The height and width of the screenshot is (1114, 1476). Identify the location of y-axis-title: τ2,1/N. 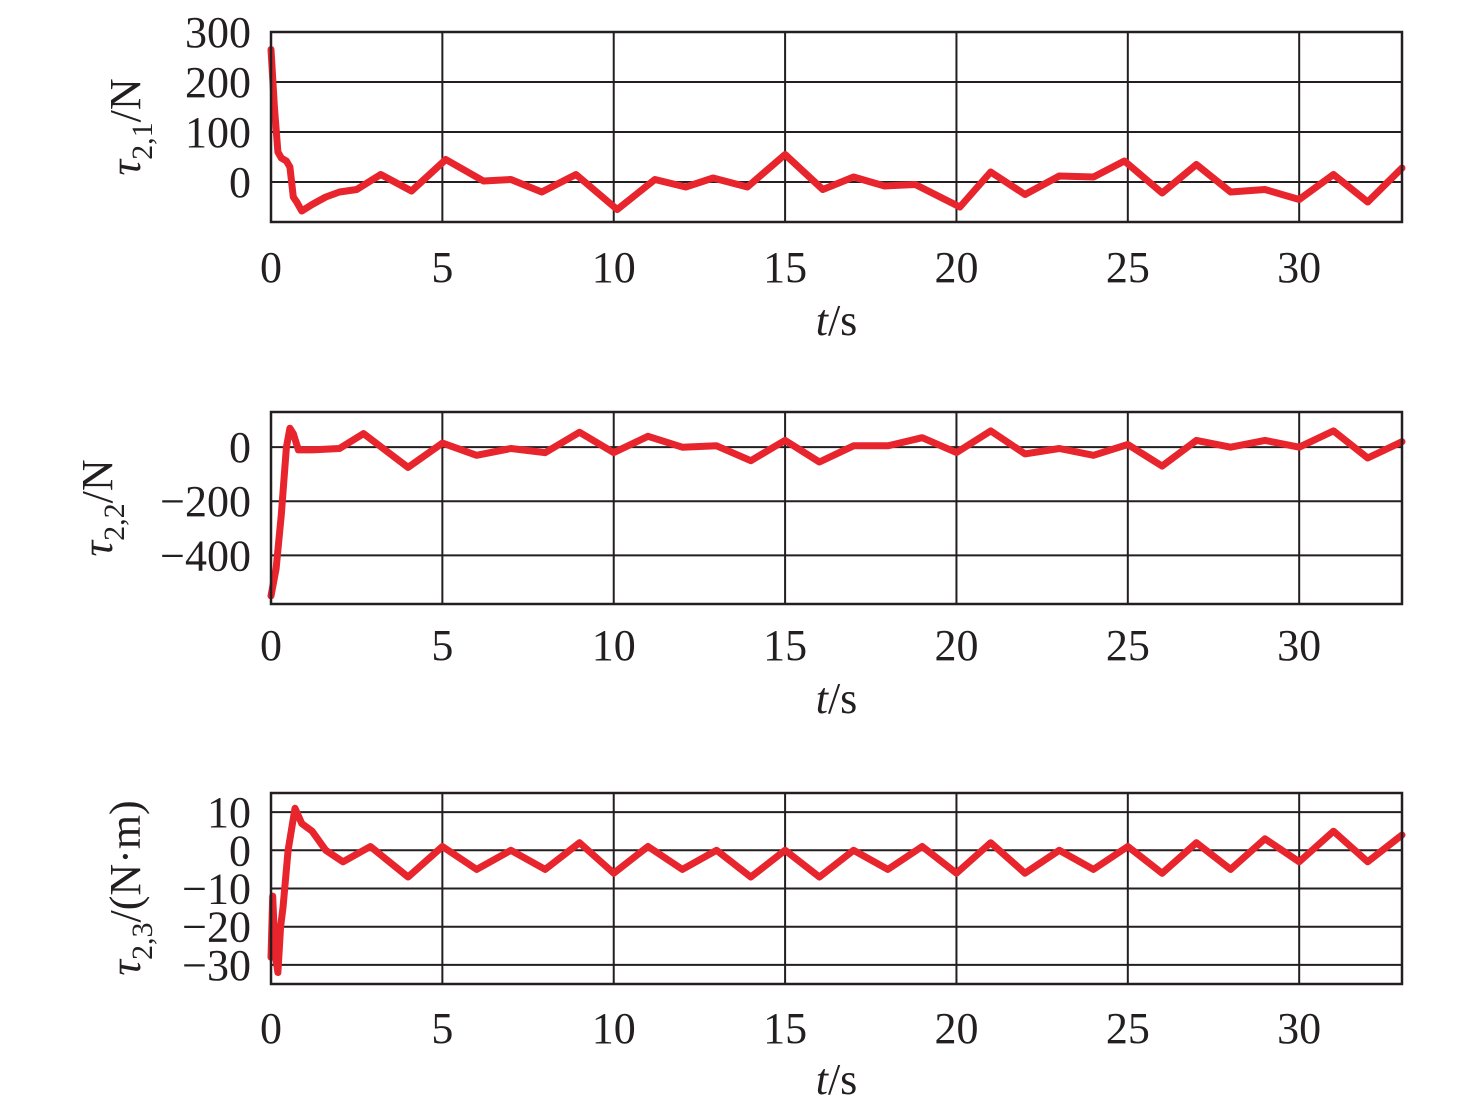
(130, 126).